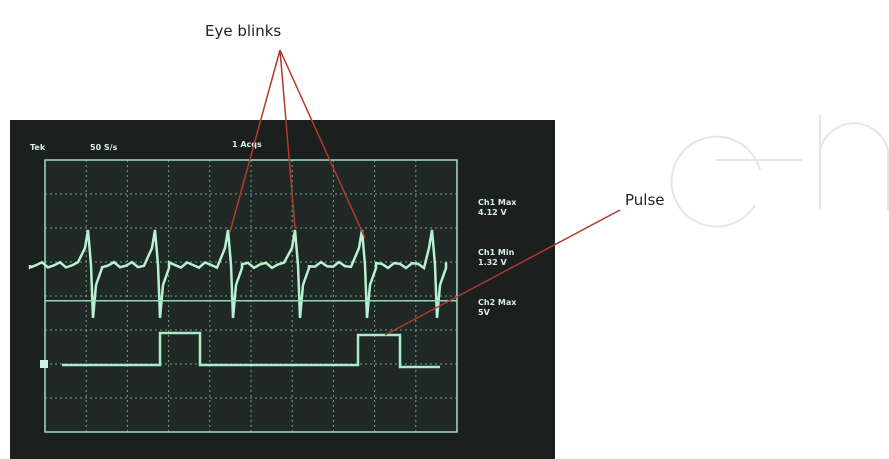  Describe the element at coordinates (251, 301) in the screenshot. I see `ch-level-line` at that location.